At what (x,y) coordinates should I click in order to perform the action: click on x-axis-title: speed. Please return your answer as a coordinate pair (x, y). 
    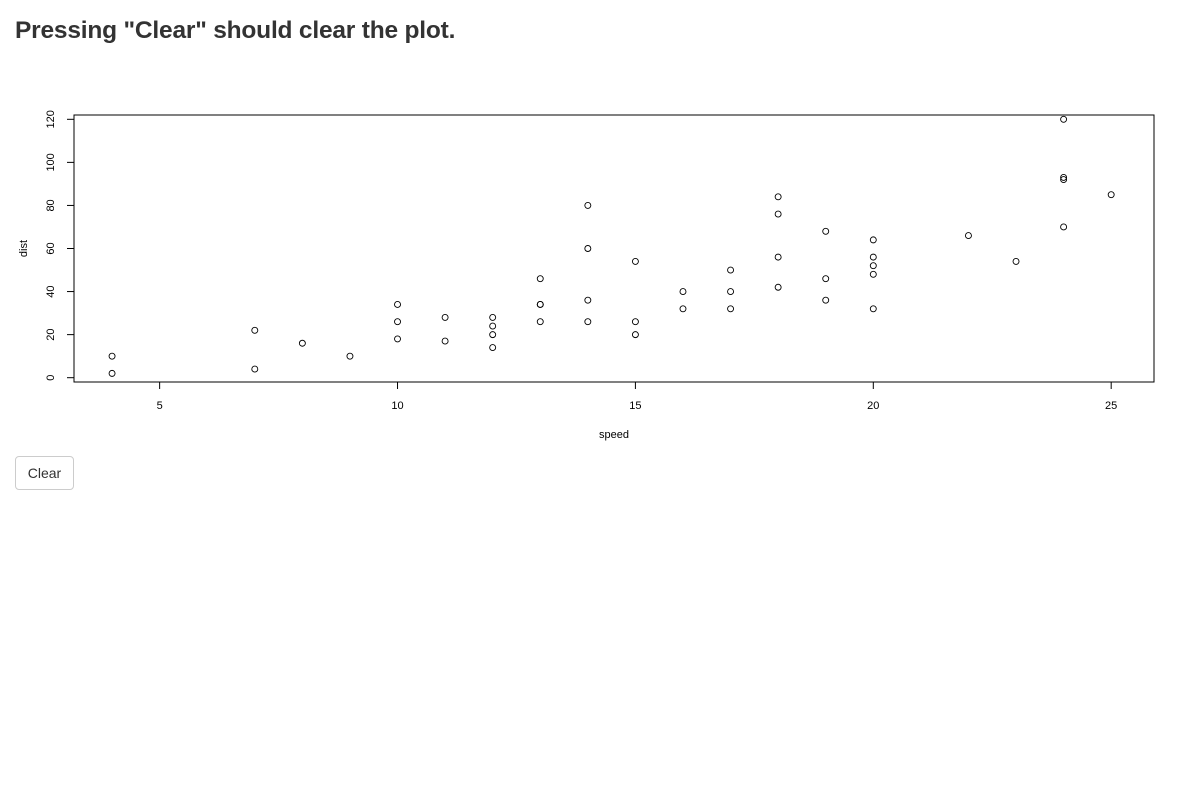
    Looking at the image, I should click on (614, 435).